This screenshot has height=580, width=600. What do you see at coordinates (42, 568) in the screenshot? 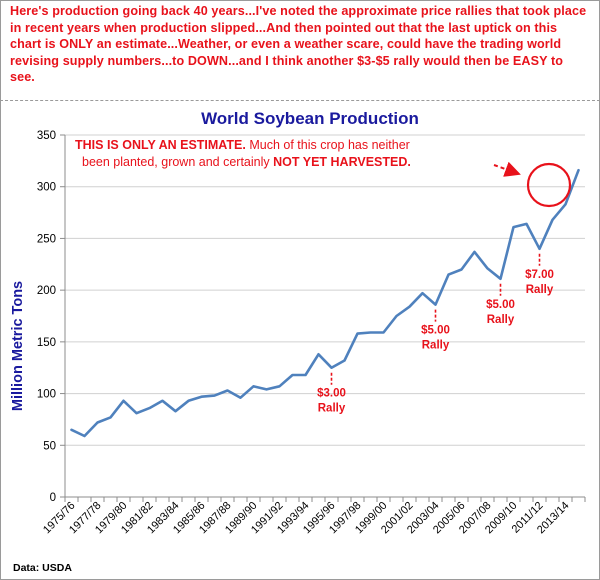
I see `source-note: Data: USDA` at bounding box center [42, 568].